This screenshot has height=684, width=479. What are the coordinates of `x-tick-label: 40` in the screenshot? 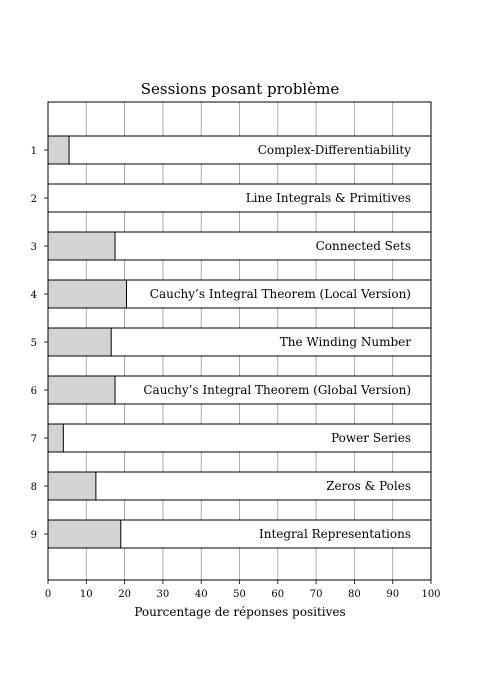 It's located at (201, 594).